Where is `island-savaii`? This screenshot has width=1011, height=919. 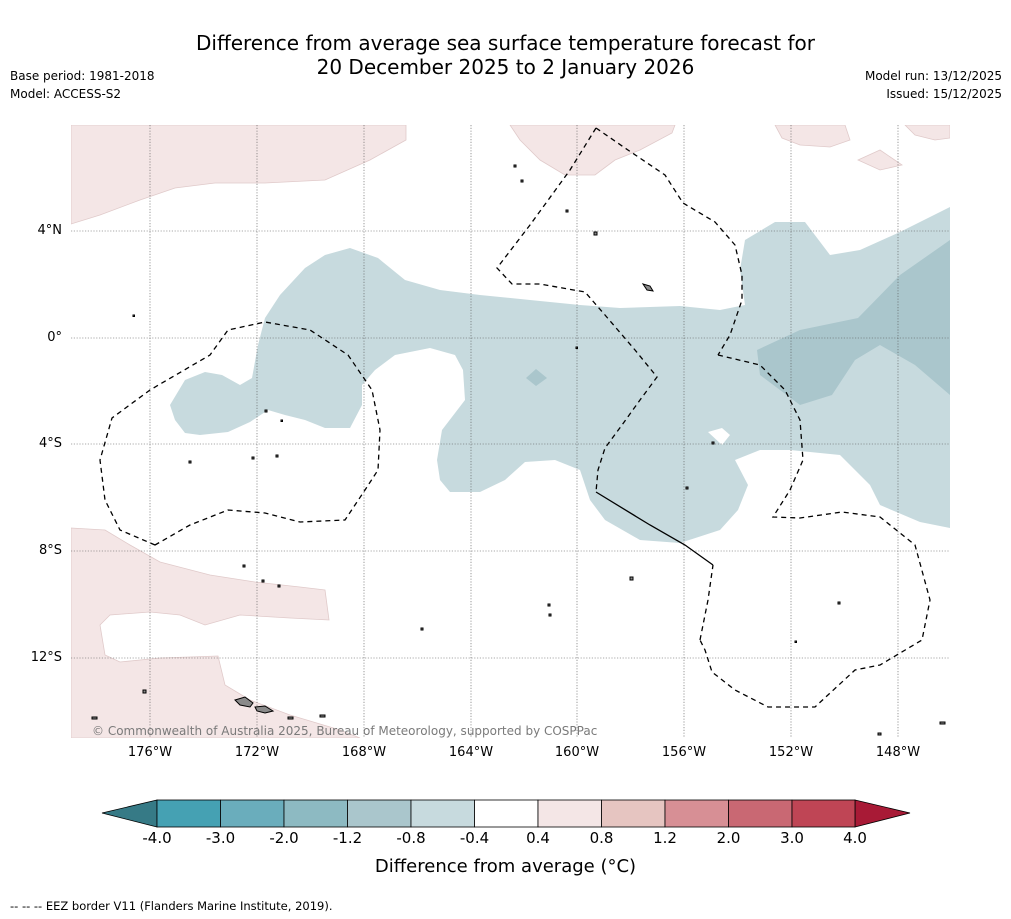
island-savaii is located at coordinates (244, 702).